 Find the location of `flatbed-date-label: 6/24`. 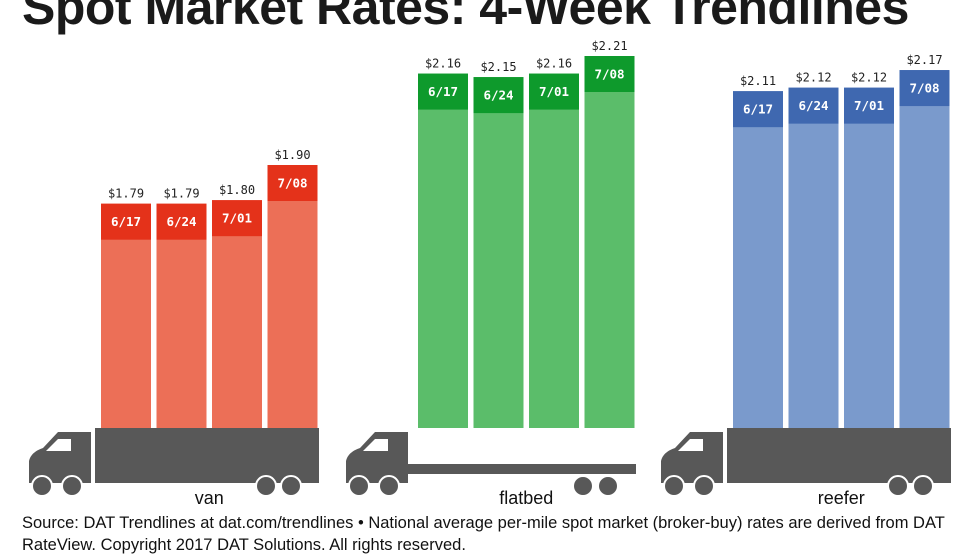

flatbed-date-label: 6/24 is located at coordinates (498, 95).